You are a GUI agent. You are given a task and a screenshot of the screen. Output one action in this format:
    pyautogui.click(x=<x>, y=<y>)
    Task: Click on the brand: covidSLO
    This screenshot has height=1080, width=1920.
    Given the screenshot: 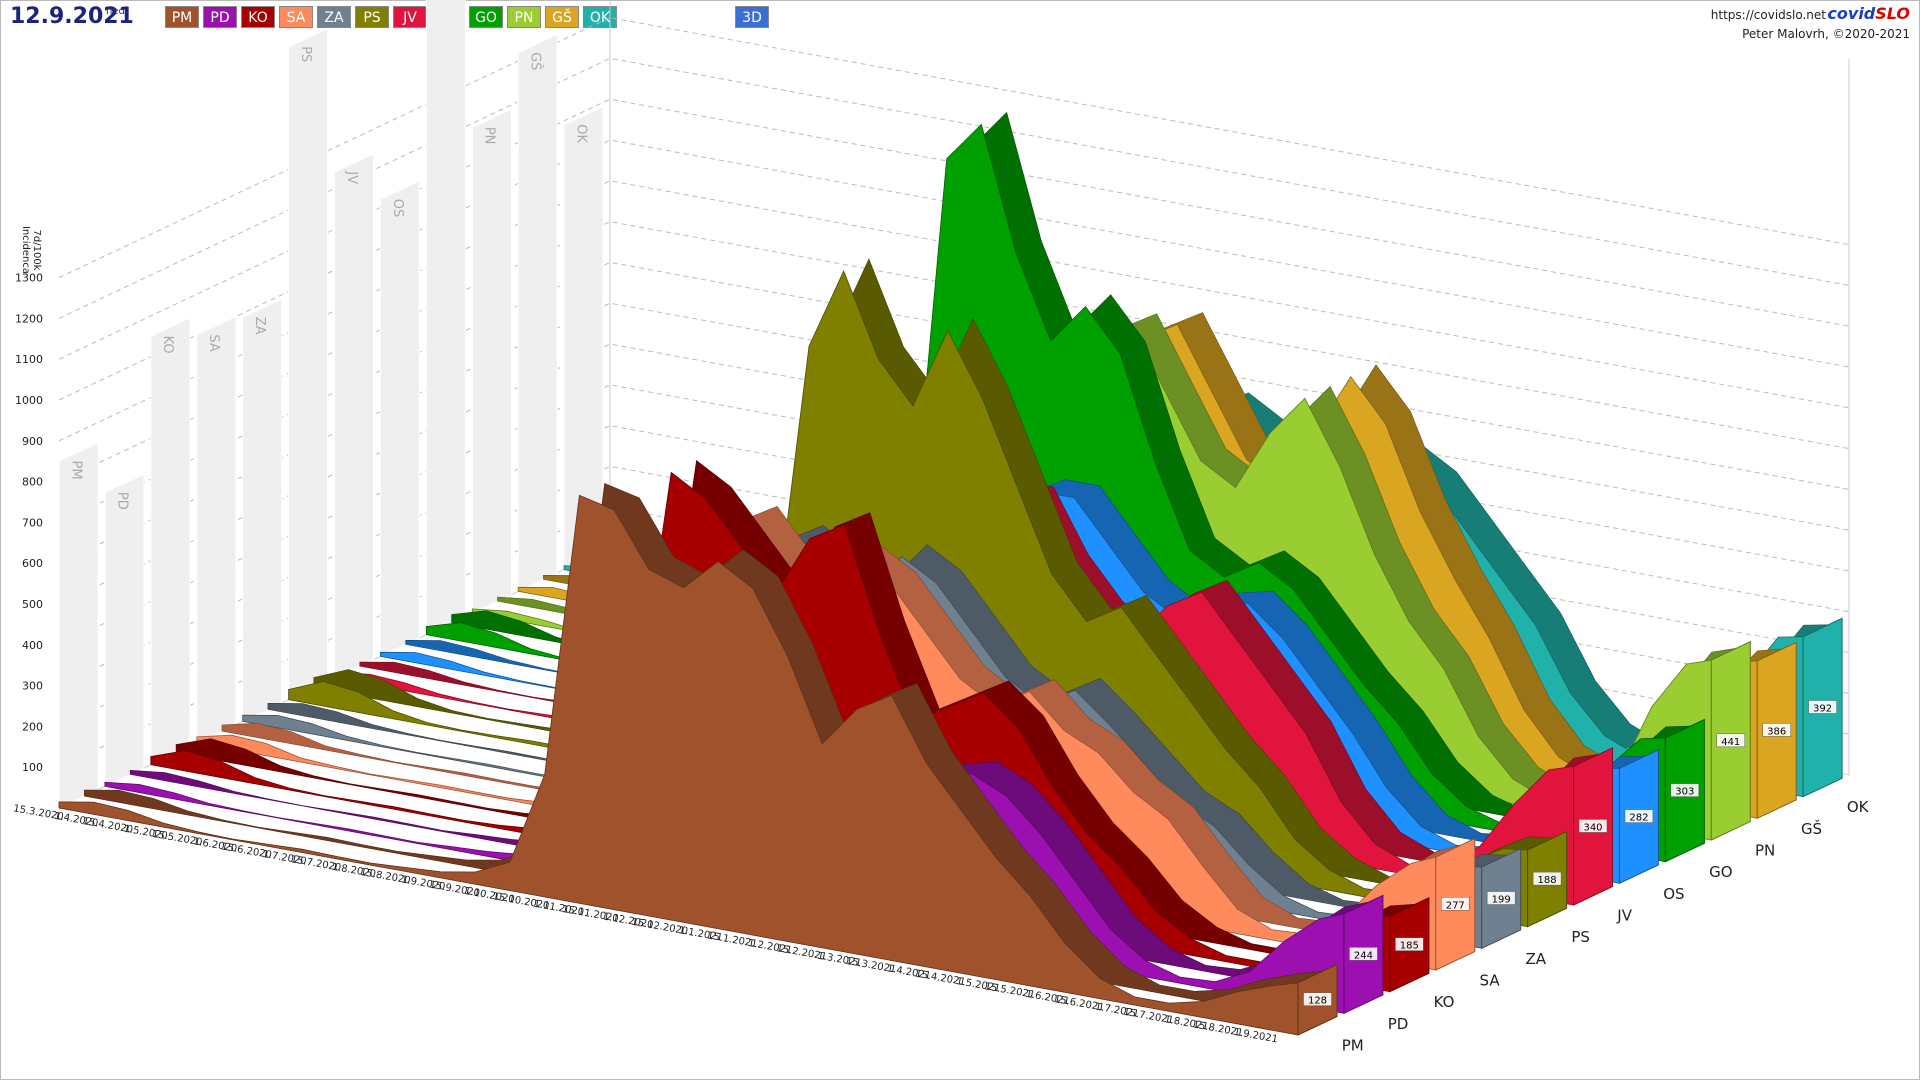 What is the action you would take?
    pyautogui.click(x=1868, y=13)
    